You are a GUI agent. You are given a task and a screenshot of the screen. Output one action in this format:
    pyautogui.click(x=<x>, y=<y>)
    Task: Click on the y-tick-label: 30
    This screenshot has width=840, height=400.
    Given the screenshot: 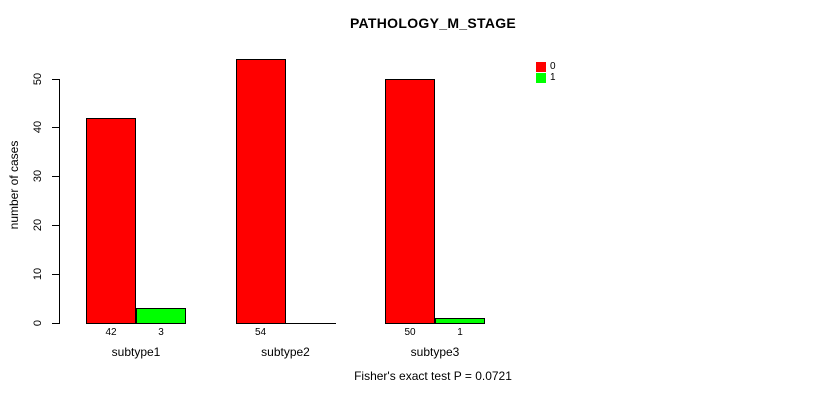 What is the action you would take?
    pyautogui.click(x=38, y=176)
    